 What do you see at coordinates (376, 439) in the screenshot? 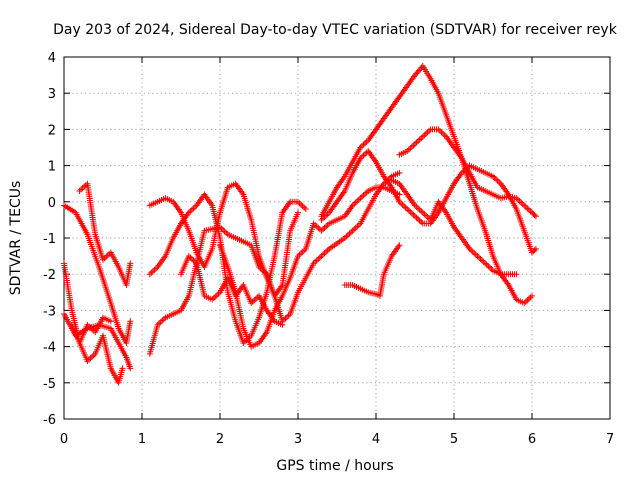
I see `x-tick-label: 4` at bounding box center [376, 439].